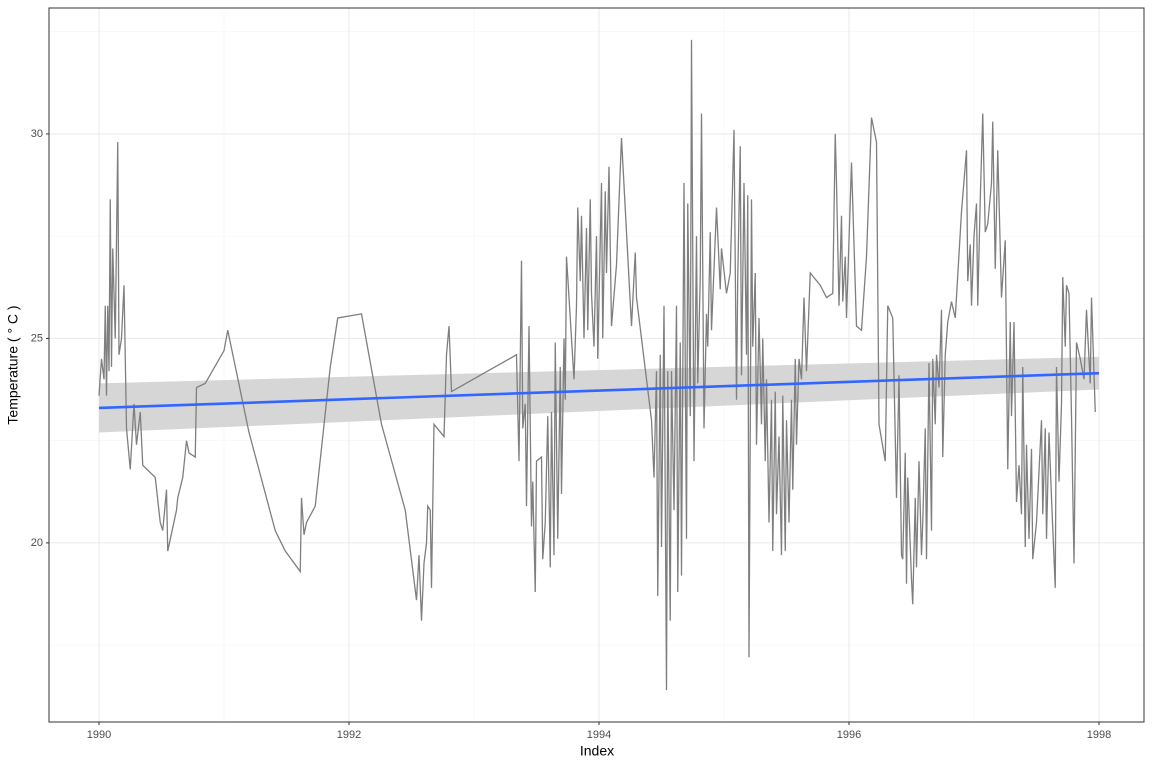 The width and height of the screenshot is (1152, 768). Describe the element at coordinates (1099, 735) in the screenshot. I see `x-tick-label: 1998` at that location.